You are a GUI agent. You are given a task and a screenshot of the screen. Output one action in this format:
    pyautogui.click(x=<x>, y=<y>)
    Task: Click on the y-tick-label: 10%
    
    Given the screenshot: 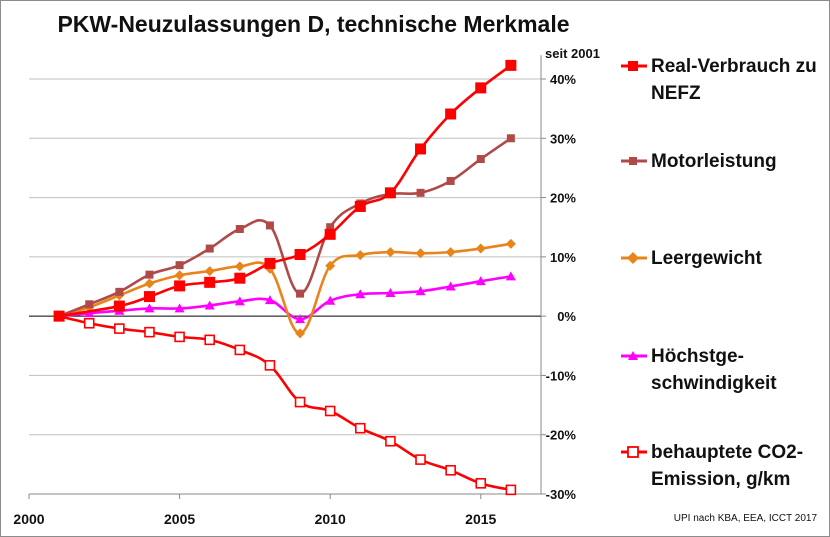 What is the action you would take?
    pyautogui.click(x=563, y=257)
    